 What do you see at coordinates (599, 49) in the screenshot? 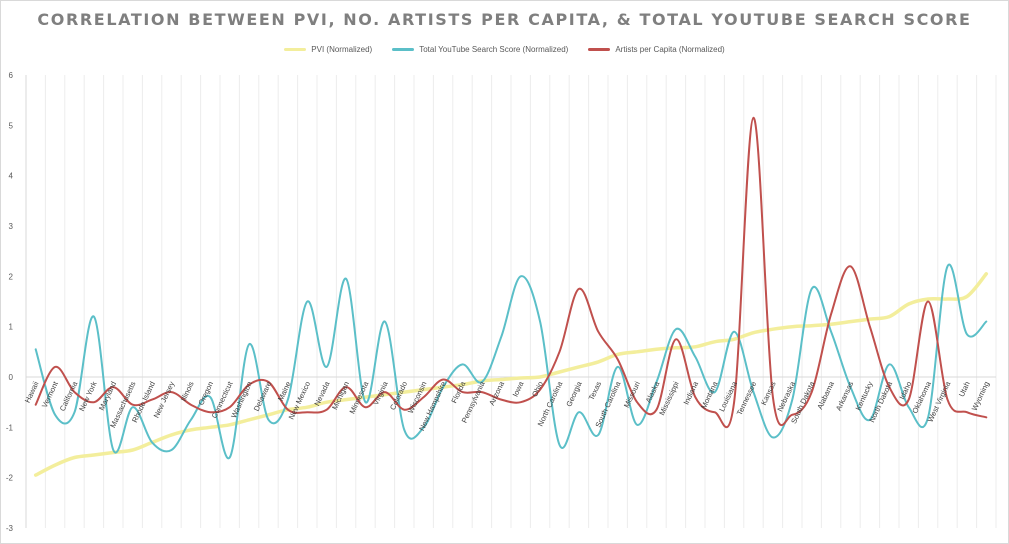
I see `legend-swatch-artists` at bounding box center [599, 49].